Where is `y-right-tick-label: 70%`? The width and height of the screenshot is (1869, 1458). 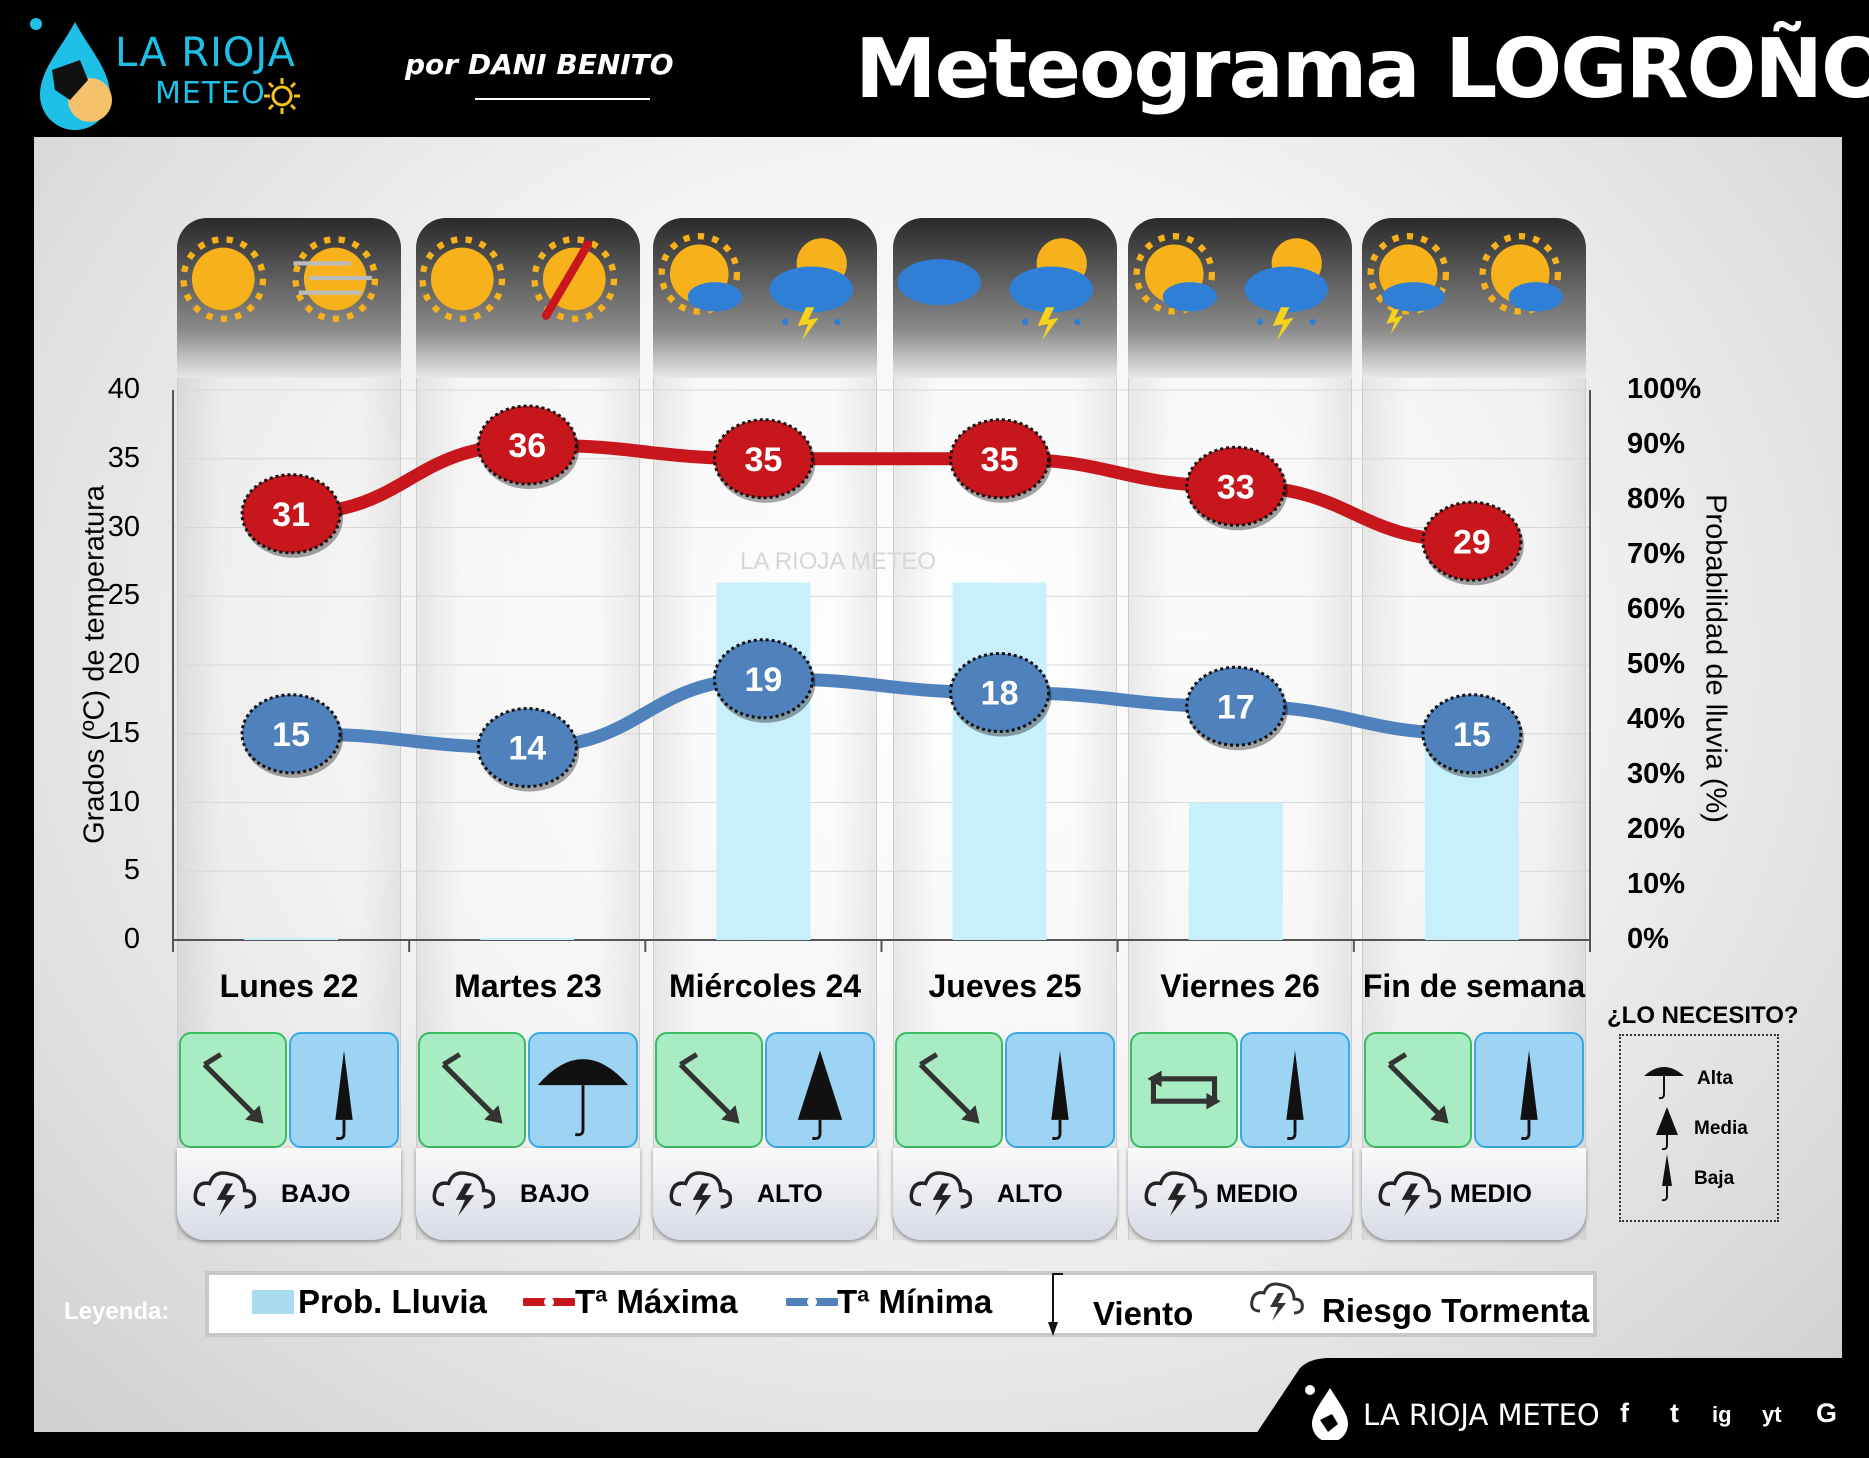
y-right-tick-label: 70% is located at coordinates (1656, 554).